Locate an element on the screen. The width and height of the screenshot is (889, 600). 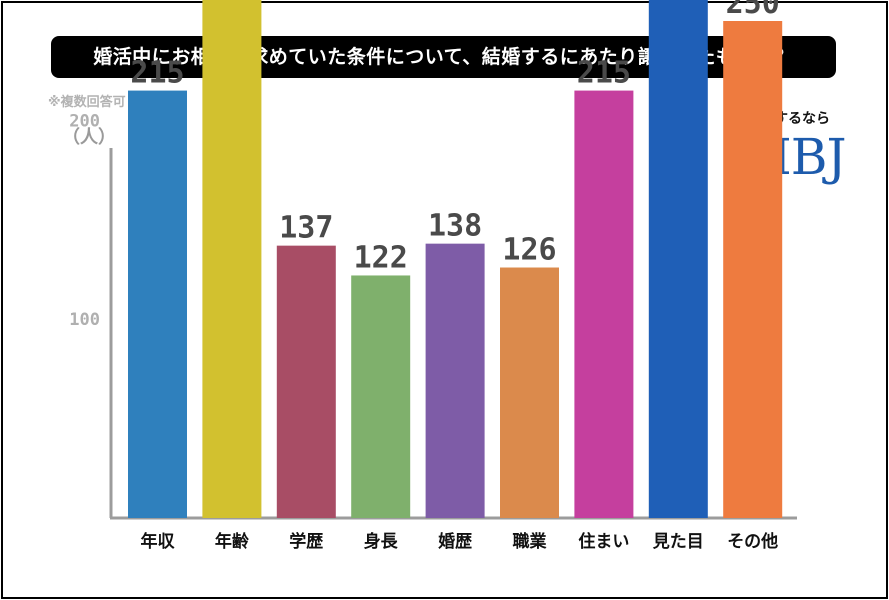
category-label: 年齢 is located at coordinates (232, 541).